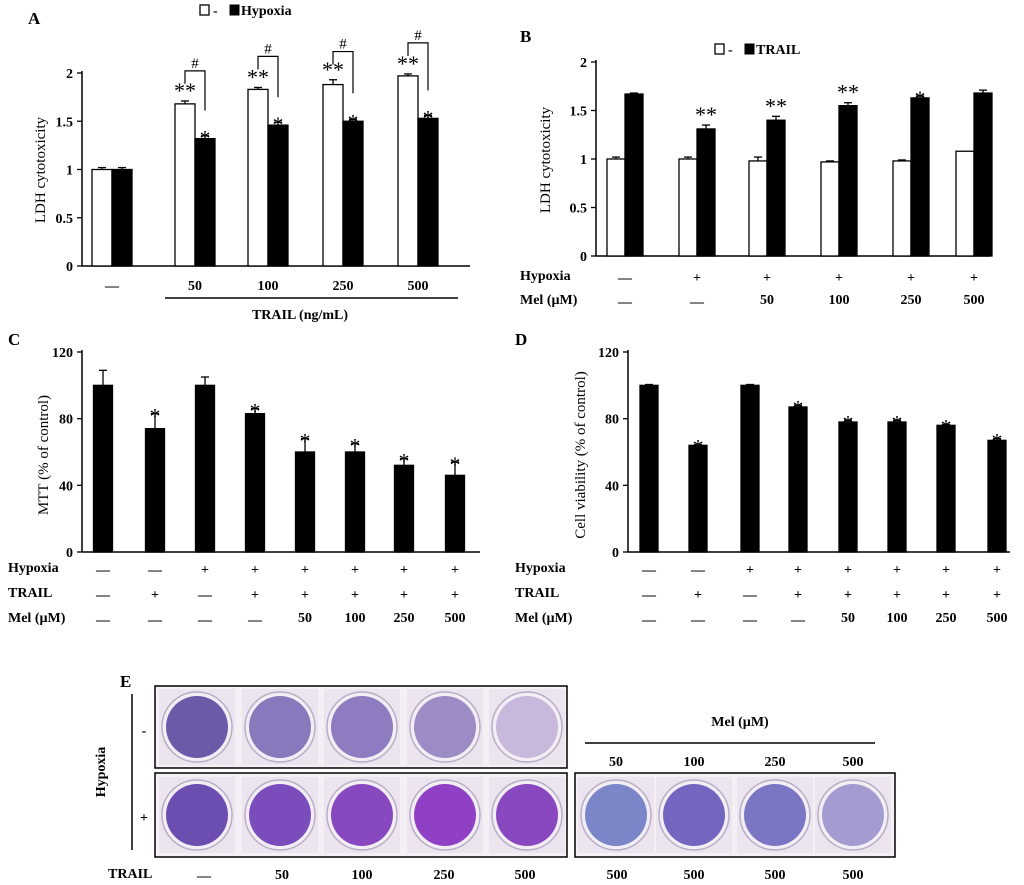 Image resolution: width=1024 pixels, height=885 pixels. Describe the element at coordinates (130, 874) in the screenshot. I see `trail-row-label: TRAIL` at that location.